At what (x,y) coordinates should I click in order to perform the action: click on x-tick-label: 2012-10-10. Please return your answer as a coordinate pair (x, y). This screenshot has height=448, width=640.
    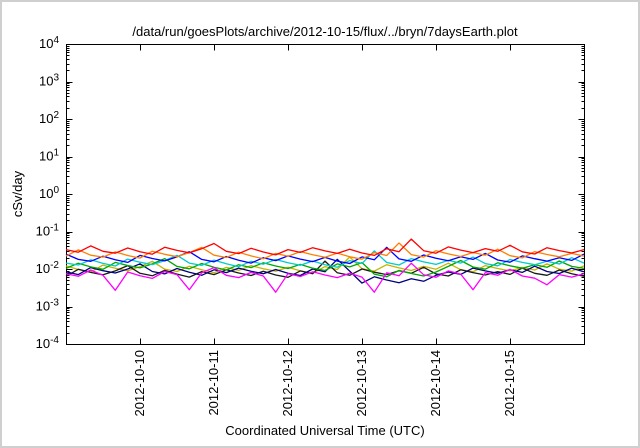
    Looking at the image, I should click on (139, 383).